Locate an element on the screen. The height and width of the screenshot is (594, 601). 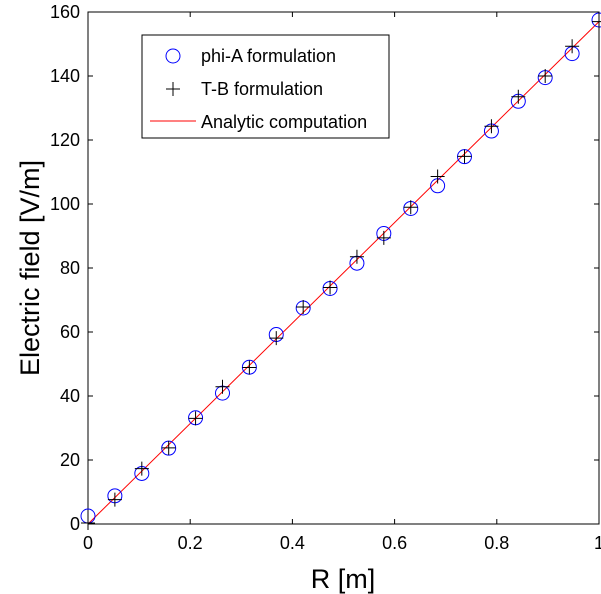
y-tick-label: 0 is located at coordinates (75, 524).